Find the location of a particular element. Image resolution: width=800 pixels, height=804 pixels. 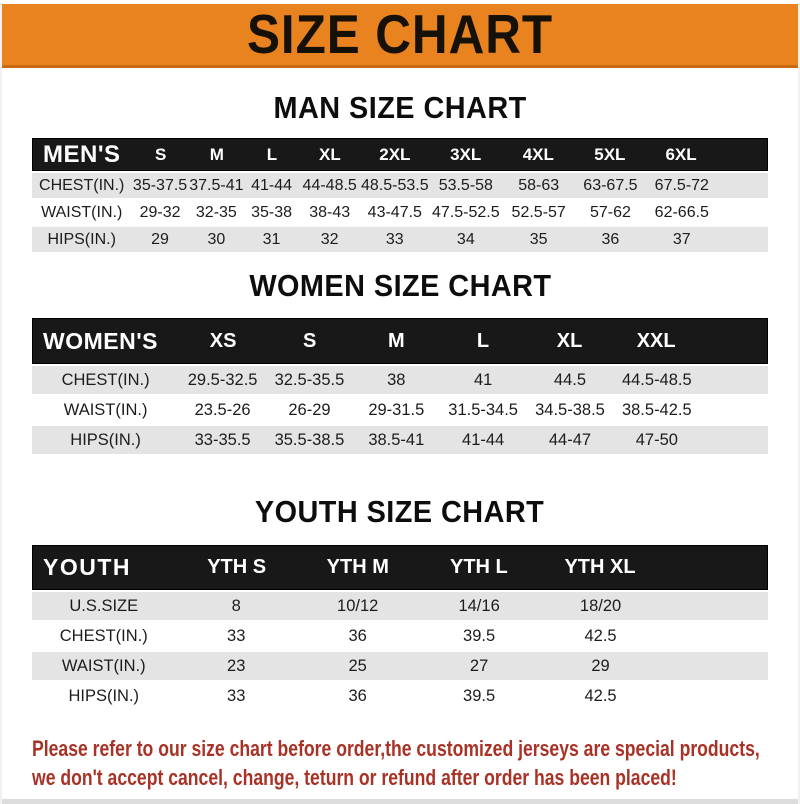

value-cell: 35 is located at coordinates (538, 239).